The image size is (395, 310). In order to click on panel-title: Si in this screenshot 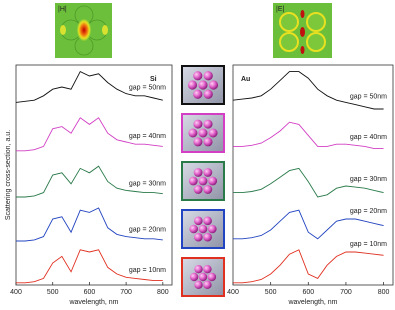, I will do `click(153, 79)`.